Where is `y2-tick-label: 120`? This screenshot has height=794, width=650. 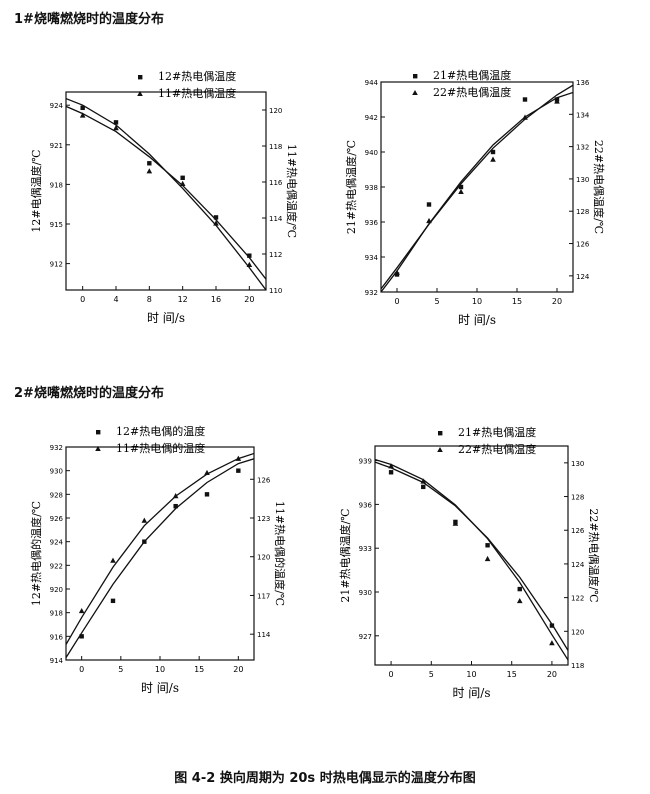 y2-tick-label: 120 is located at coordinates (275, 111).